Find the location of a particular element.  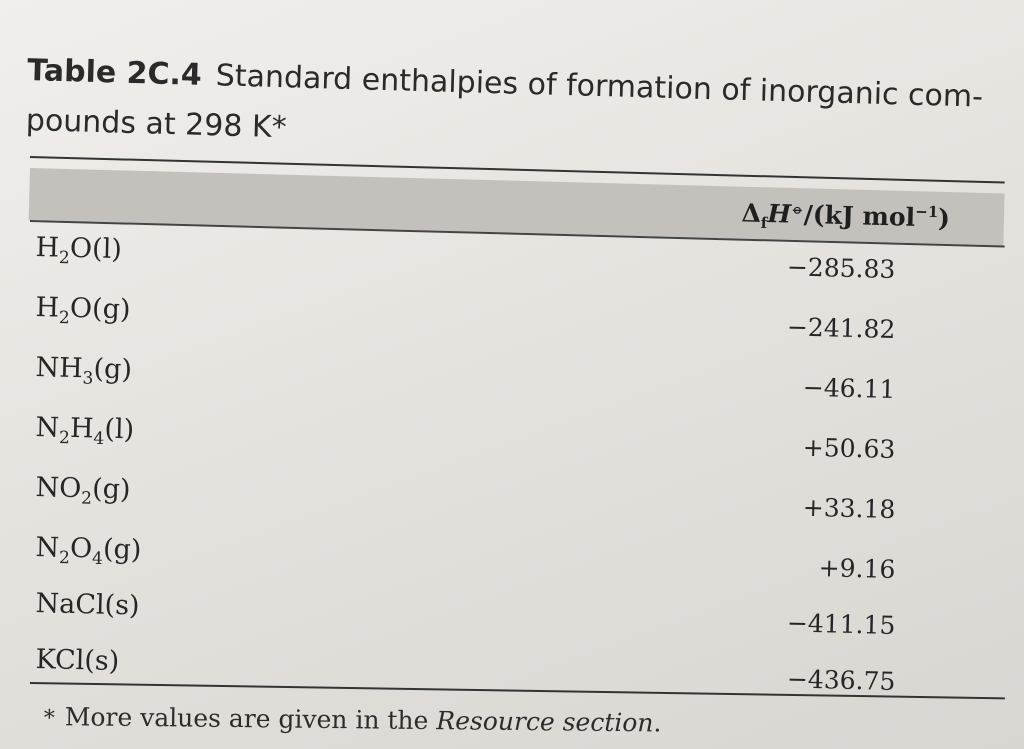

table-row: KCl(s) −436.75 is located at coordinates (465, 676).